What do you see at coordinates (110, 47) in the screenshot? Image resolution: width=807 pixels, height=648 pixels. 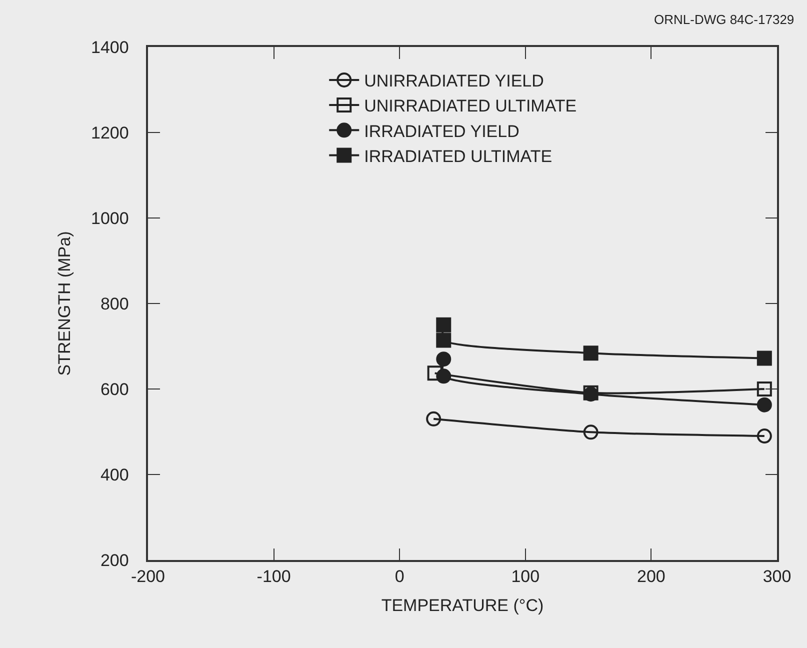 I see `y-tick-label: 1400` at bounding box center [110, 47].